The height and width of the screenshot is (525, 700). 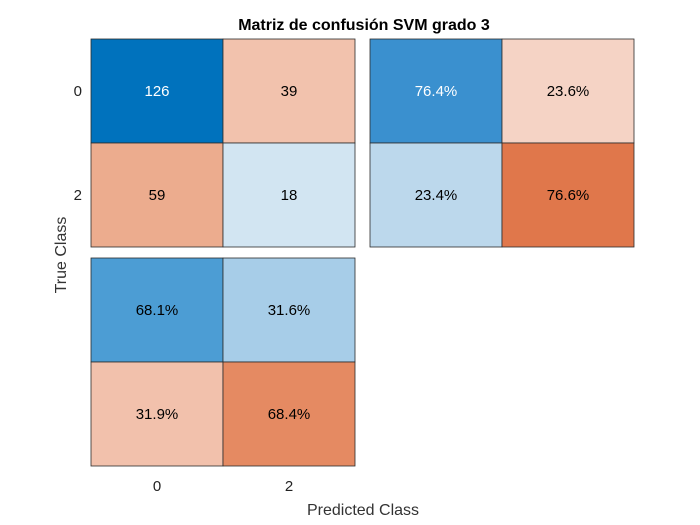 I want to click on count-label-1-1: 18, so click(x=289, y=195).